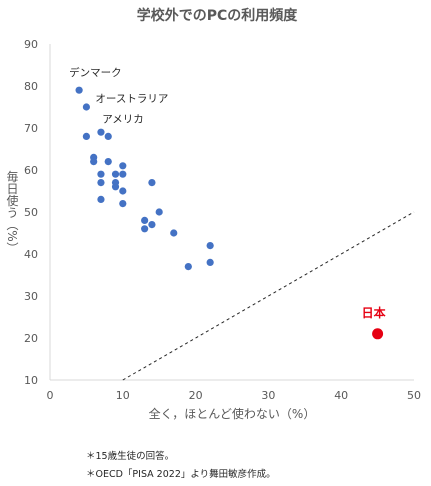 This screenshot has height=486, width=431. Describe the element at coordinates (31, 128) in the screenshot. I see `y-tick-label: 70` at that location.